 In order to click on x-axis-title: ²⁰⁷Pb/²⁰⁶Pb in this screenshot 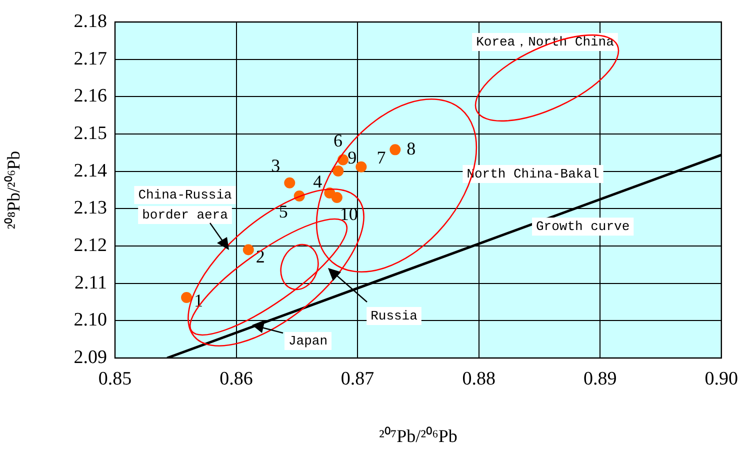, I will do `click(418, 436)`.